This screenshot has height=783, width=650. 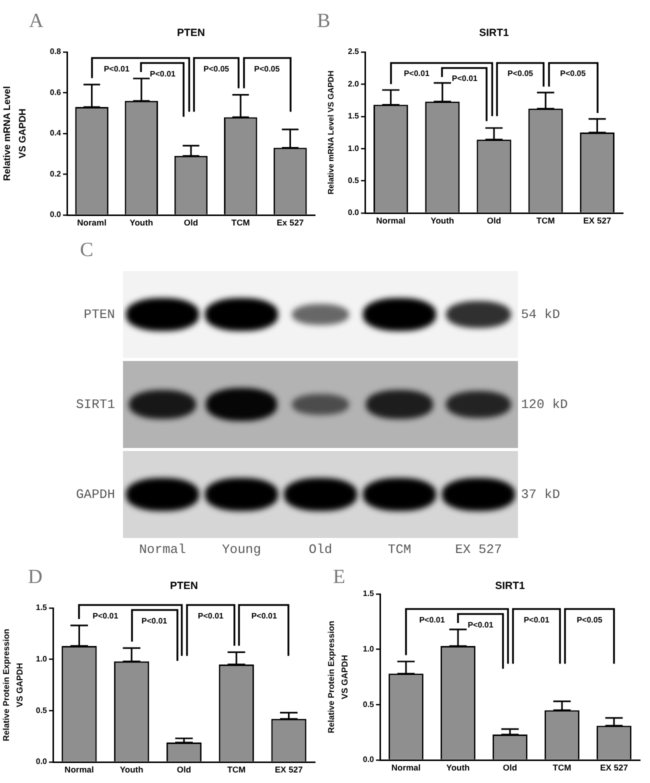 What do you see at coordinates (290, 222) in the screenshot?
I see `x-tick-label: Ex 527` at bounding box center [290, 222].